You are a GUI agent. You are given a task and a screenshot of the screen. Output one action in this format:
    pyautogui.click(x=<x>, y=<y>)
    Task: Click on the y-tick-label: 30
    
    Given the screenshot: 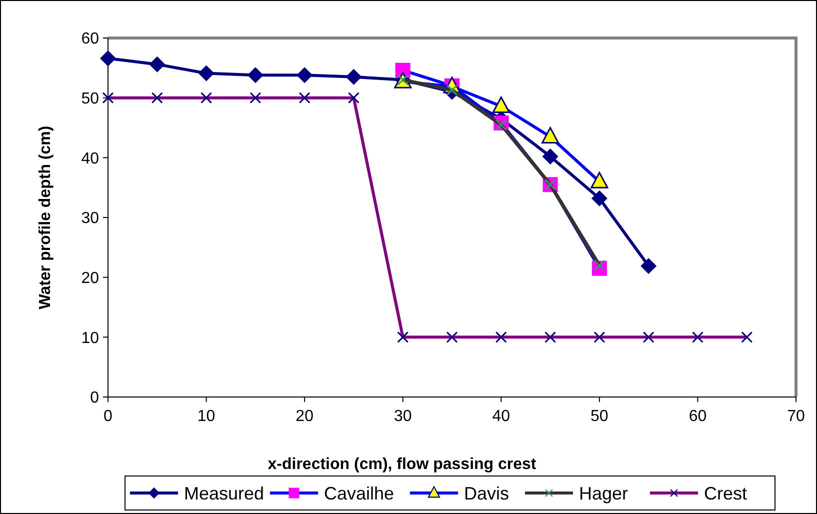 What is the action you would take?
    pyautogui.click(x=90, y=219)
    